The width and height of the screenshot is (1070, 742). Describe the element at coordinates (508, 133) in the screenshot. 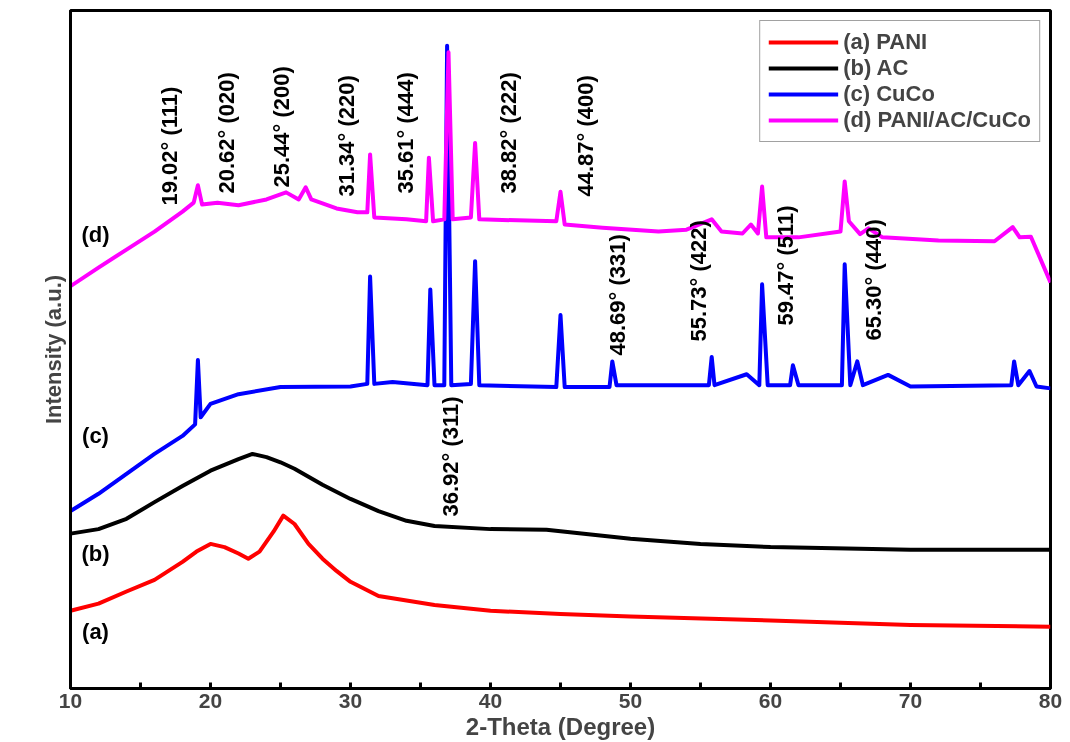

I see `annotation: 38.82° (222)` at that location.